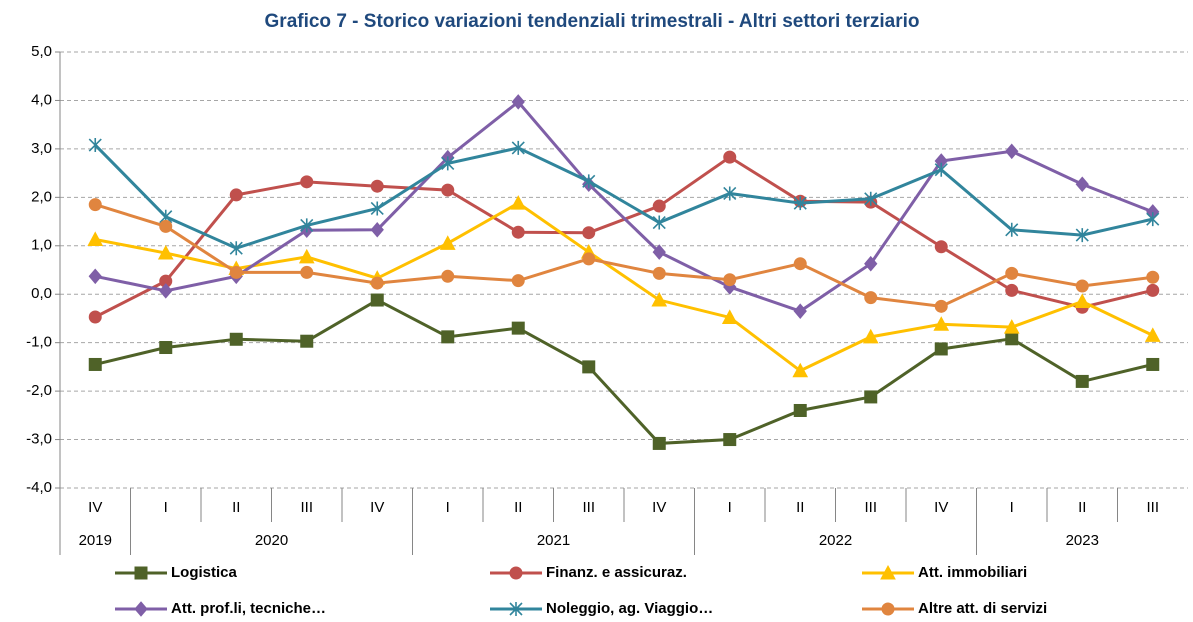 The image size is (1193, 622). What do you see at coordinates (1082, 540) in the screenshot?
I see `x-group-label: 2023` at bounding box center [1082, 540].